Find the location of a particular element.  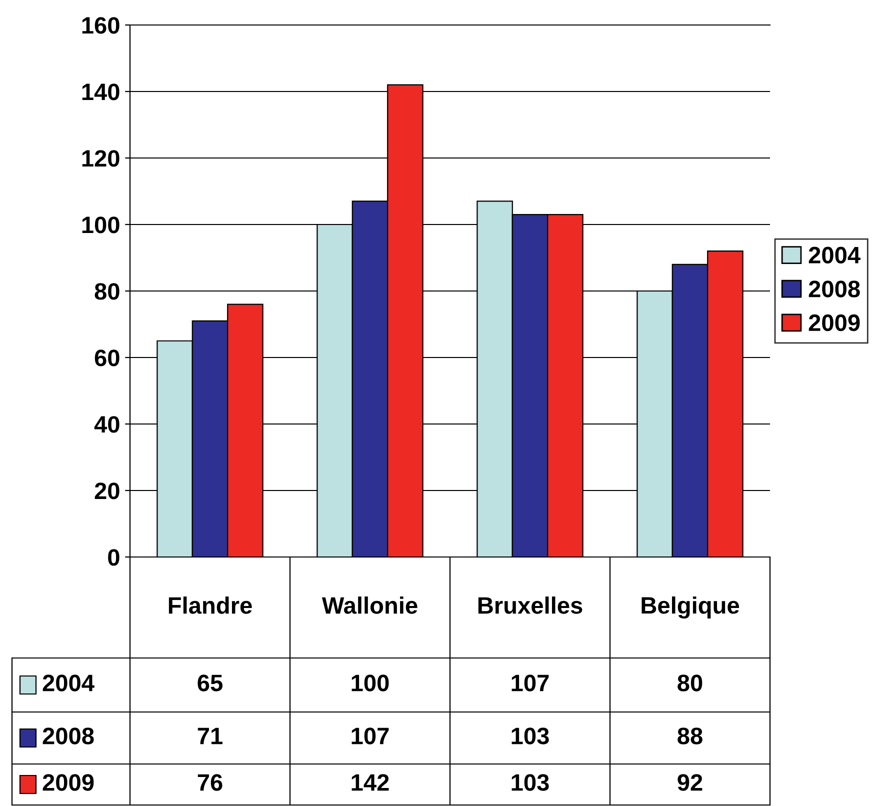

text: 2009 is located at coordinates (68, 782).